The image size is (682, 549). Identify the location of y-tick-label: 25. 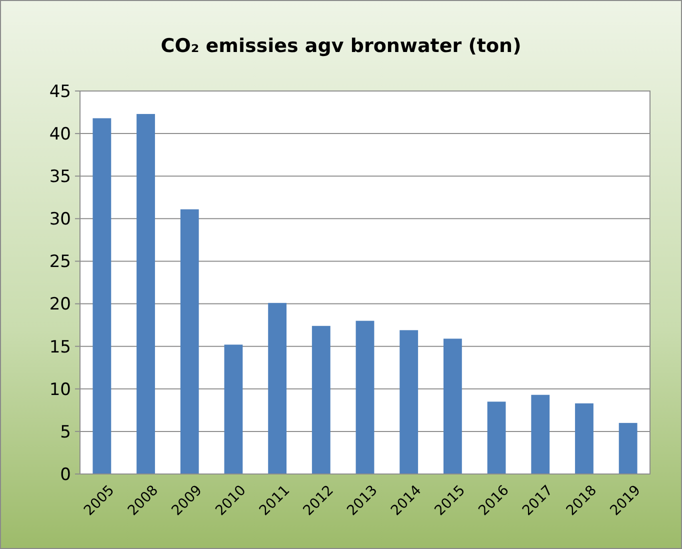
(60, 262).